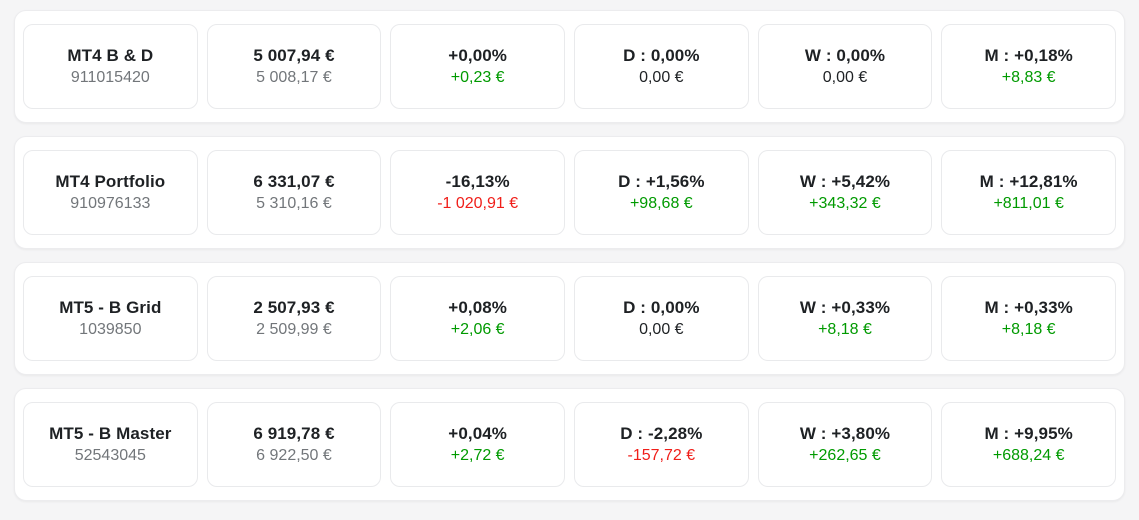 The width and height of the screenshot is (1139, 520). Describe the element at coordinates (661, 444) in the screenshot. I see `daily-performance-card: D : -2,28% -157,72 €` at that location.